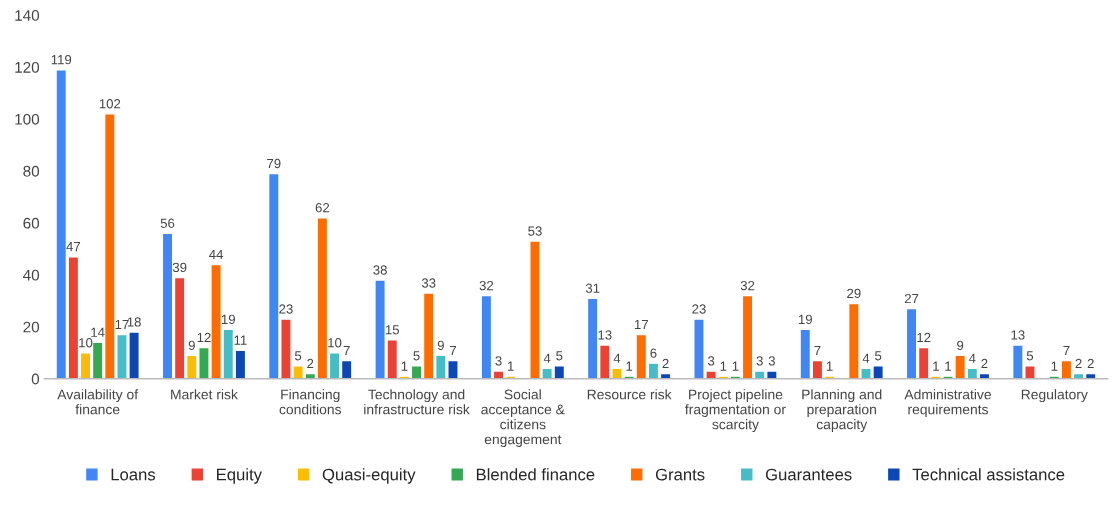 This screenshot has height=505, width=1113. What do you see at coordinates (535, 474) in the screenshot?
I see `legend-label: Blended finance` at bounding box center [535, 474].